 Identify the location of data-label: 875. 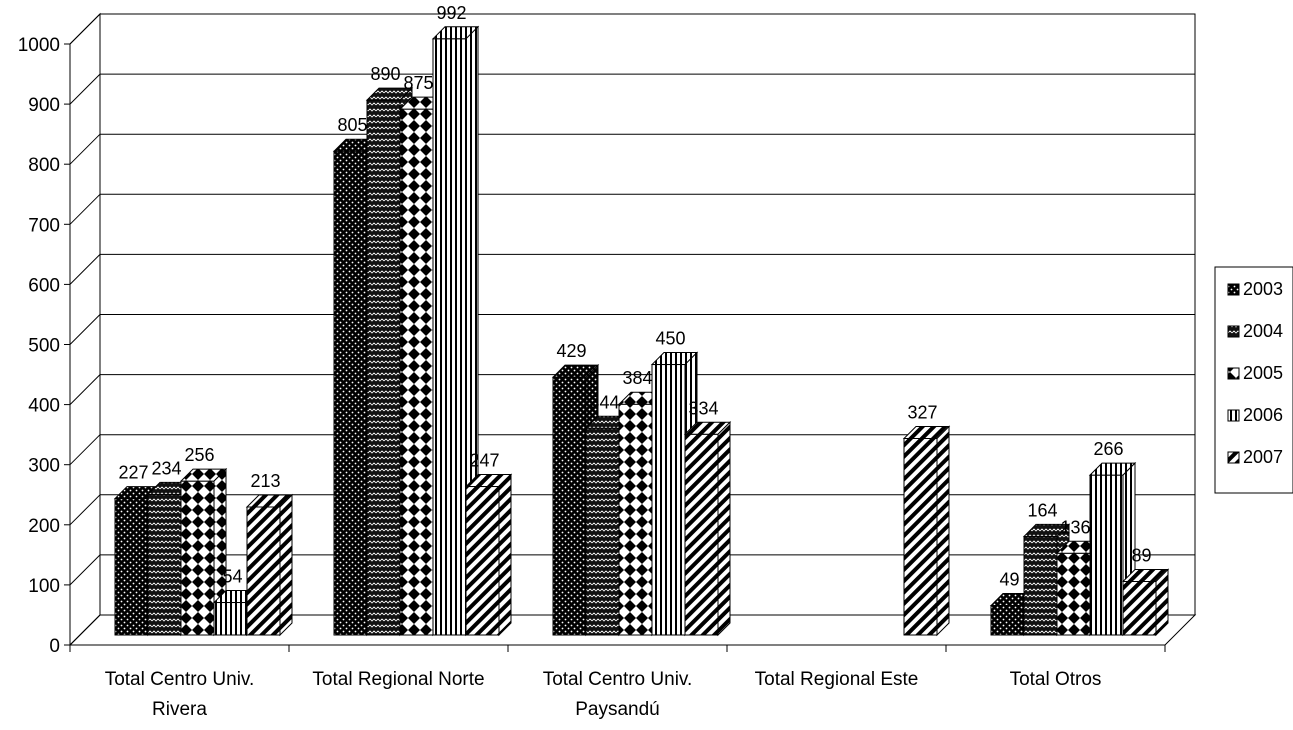
(418, 83).